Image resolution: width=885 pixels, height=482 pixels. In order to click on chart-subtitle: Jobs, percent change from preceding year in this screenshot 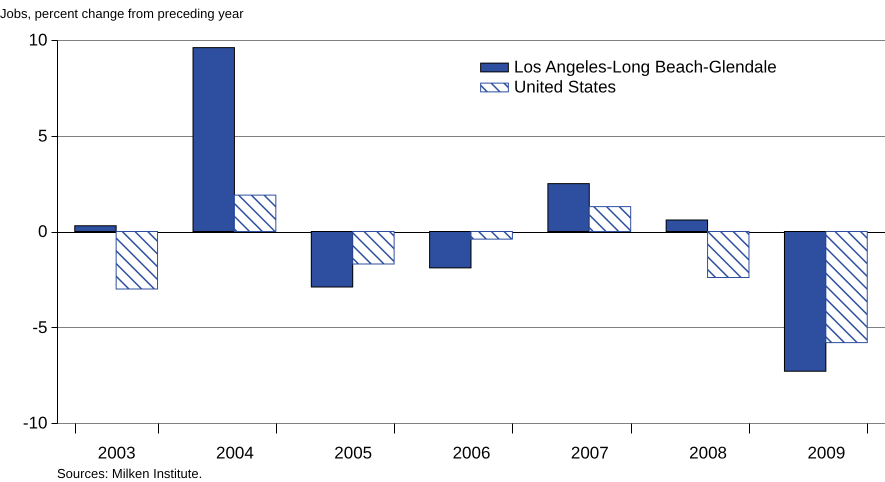, I will do `click(122, 13)`.